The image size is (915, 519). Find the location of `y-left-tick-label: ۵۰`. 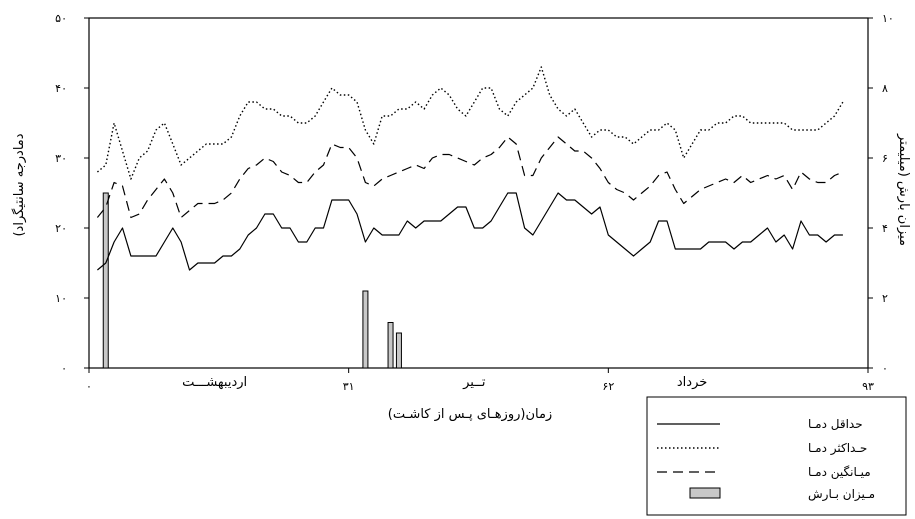

y-left-tick-label: ۵۰ is located at coordinates (61, 18).